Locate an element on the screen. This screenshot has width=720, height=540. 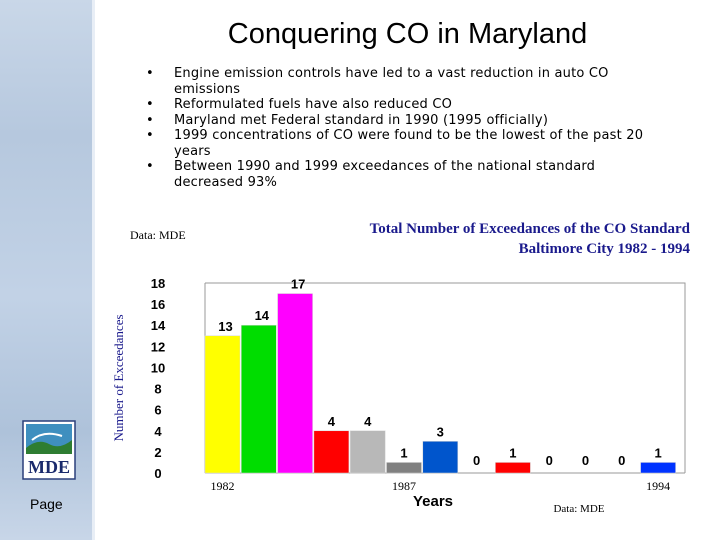
y-tick-label: 0 is located at coordinates (157, 473).